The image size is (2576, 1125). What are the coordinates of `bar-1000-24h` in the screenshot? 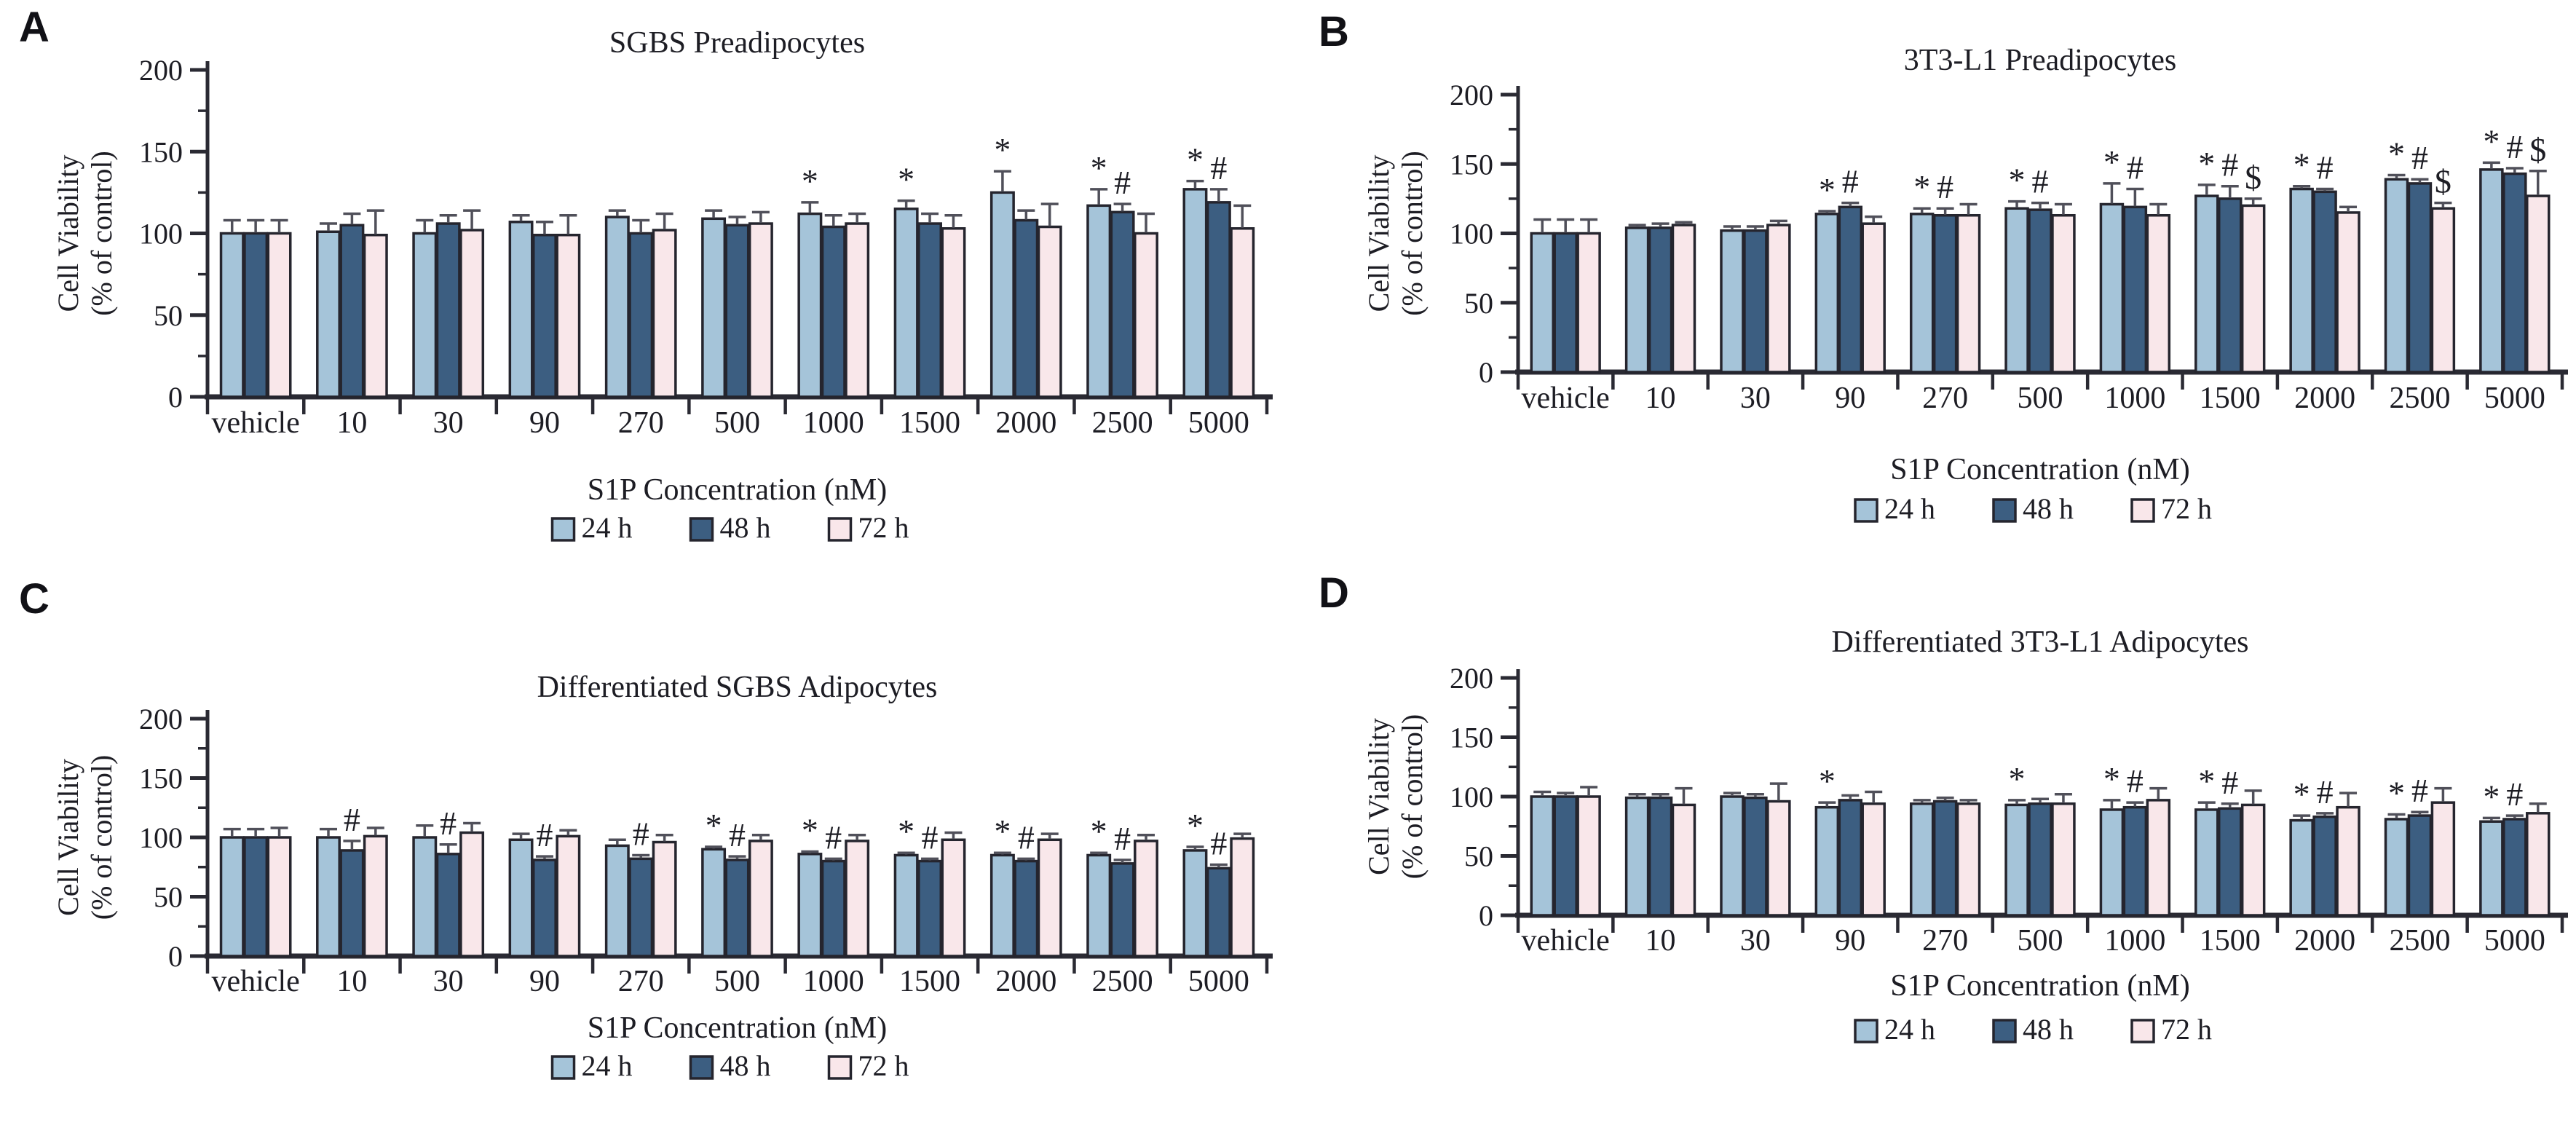 It's located at (810, 905).